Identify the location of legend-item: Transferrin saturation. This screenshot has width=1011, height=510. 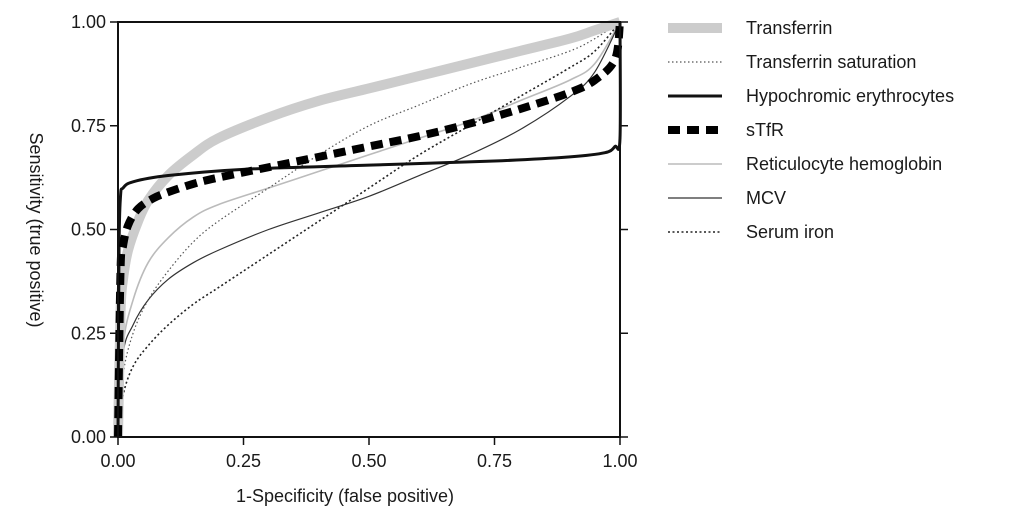
(792, 62).